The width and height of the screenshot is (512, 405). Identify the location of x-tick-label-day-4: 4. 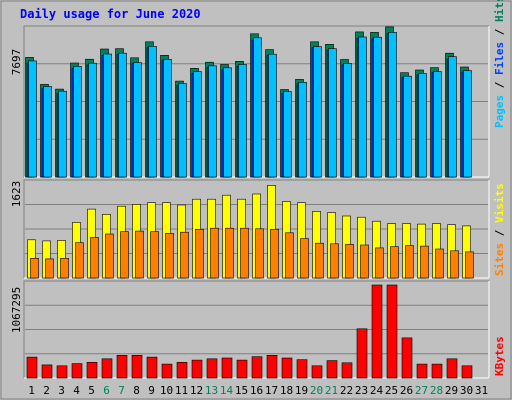
(76, 390).